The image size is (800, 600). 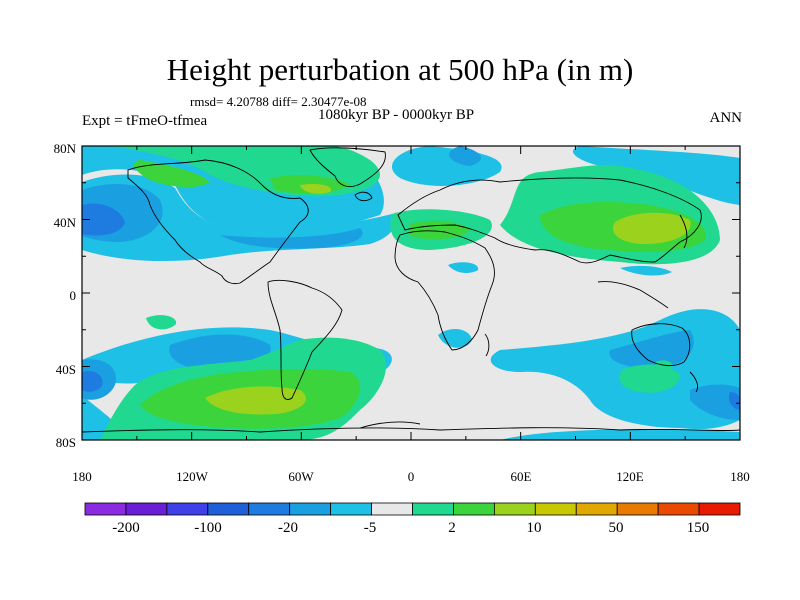 I want to click on colorbar-label-minus-200: -200, so click(x=126, y=528).